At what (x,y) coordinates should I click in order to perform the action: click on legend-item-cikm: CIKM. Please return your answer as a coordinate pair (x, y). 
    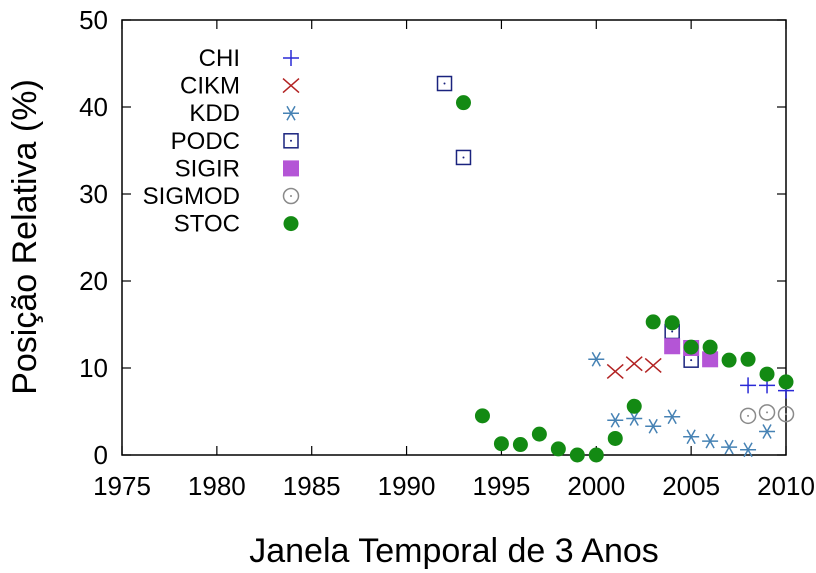
    Looking at the image, I should click on (240, 86).